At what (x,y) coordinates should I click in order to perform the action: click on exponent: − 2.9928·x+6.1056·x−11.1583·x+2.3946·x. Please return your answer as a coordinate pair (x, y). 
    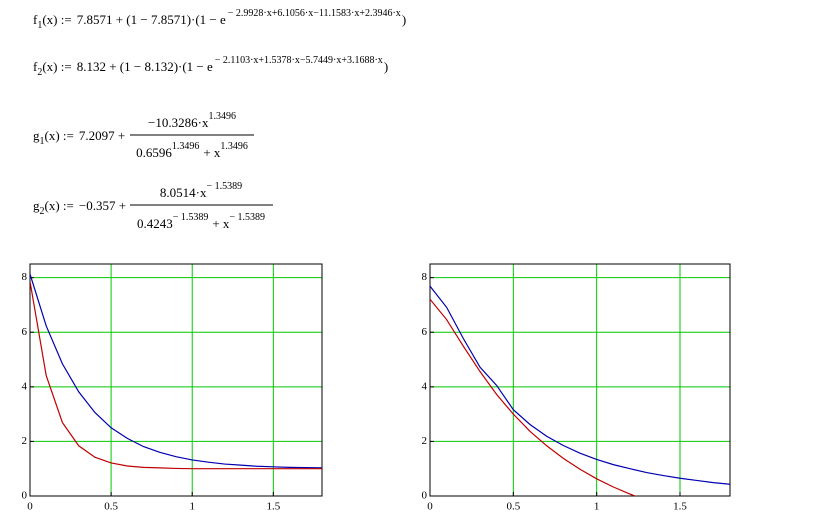
    Looking at the image, I should click on (314, 13).